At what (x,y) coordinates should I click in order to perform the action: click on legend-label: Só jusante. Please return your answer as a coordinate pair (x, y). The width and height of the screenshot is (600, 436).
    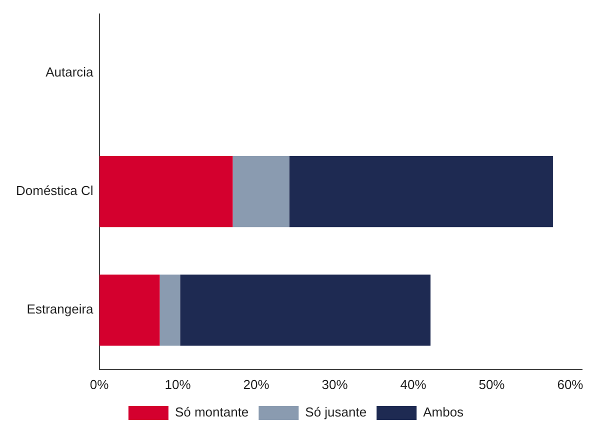
    Looking at the image, I should click on (336, 412).